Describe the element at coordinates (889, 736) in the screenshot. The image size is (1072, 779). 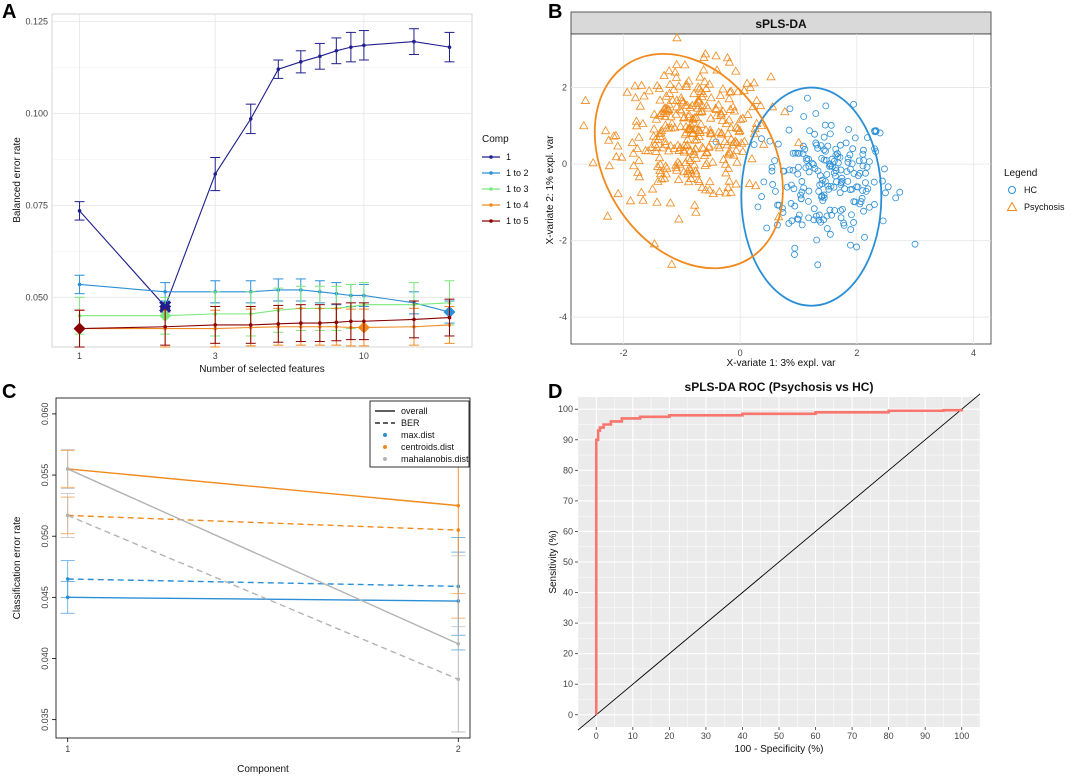
I see `x-tick-label: 80` at that location.